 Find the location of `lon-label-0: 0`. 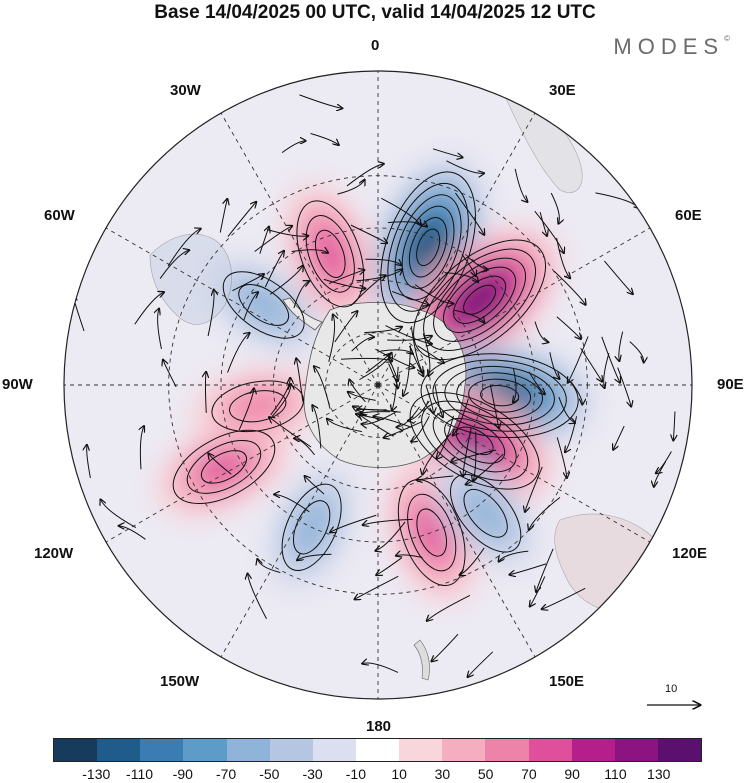

lon-label-0: 0 is located at coordinates (375, 45).